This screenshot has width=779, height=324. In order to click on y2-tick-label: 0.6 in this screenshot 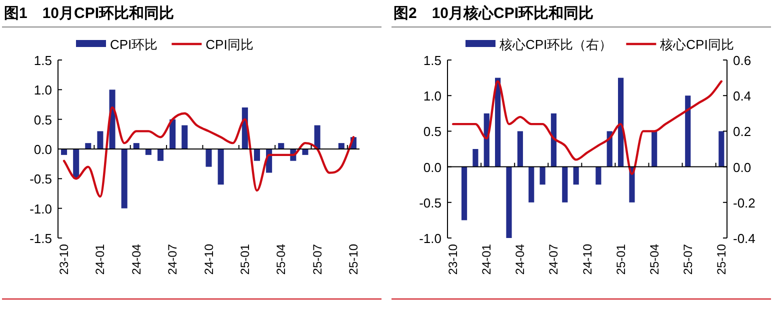, I will do `click(742, 60)`.